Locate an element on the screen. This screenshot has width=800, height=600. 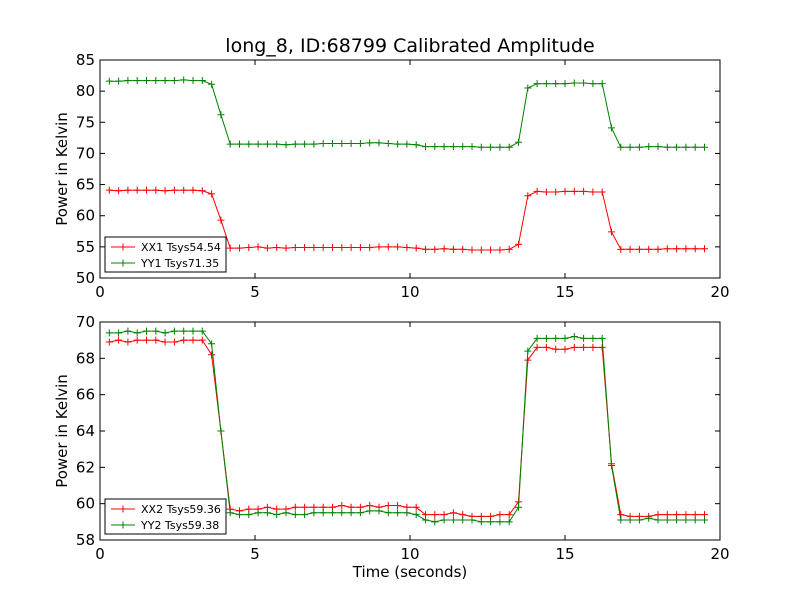
legend-label: YY2 Tsys59.38 is located at coordinates (179, 525).